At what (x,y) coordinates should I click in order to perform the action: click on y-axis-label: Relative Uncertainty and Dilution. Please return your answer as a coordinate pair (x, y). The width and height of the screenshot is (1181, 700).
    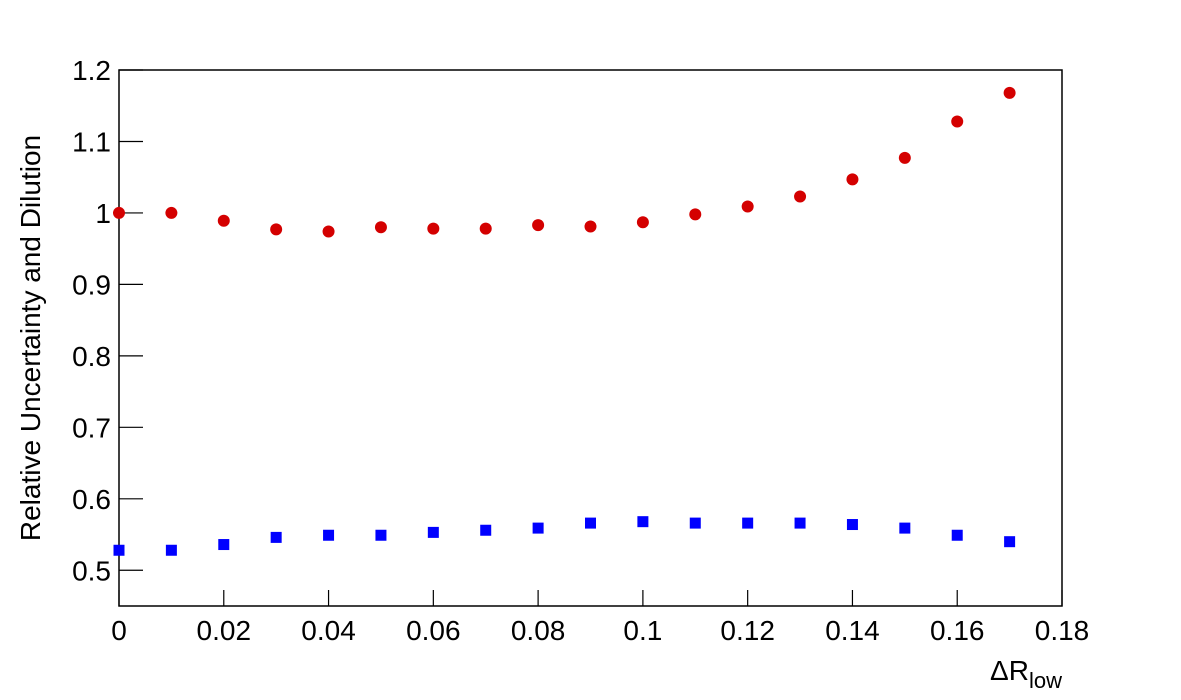
    Looking at the image, I should click on (30, 338).